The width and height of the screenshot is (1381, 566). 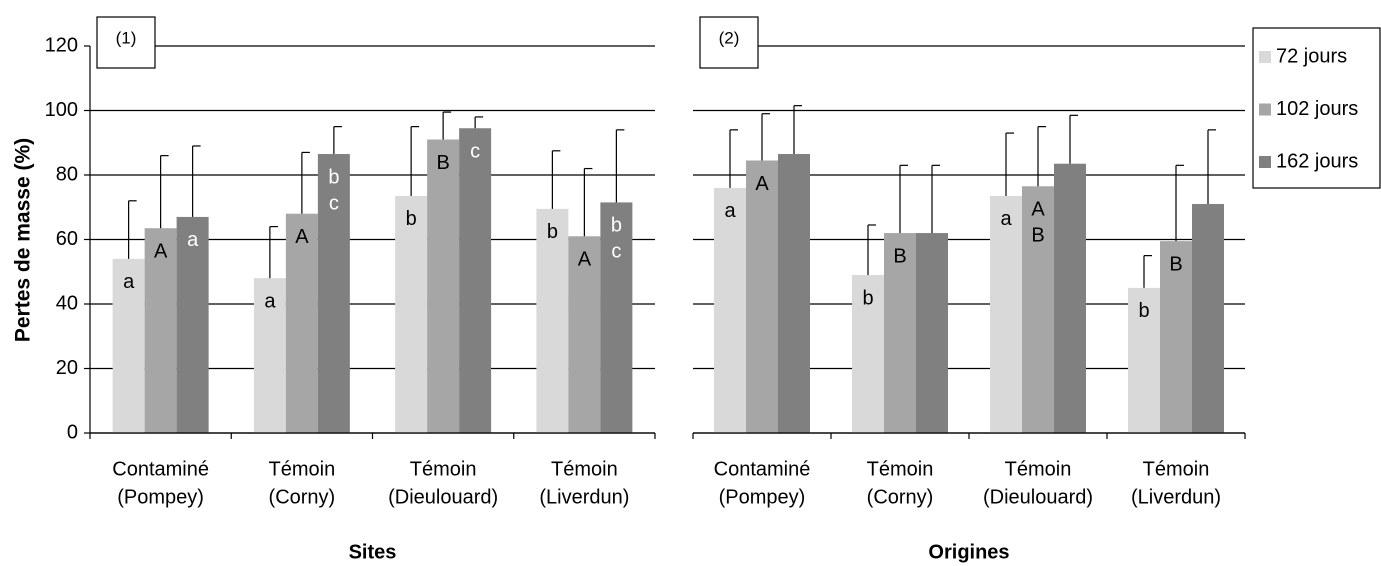 I want to click on panel-label: (2), so click(x=729, y=37).